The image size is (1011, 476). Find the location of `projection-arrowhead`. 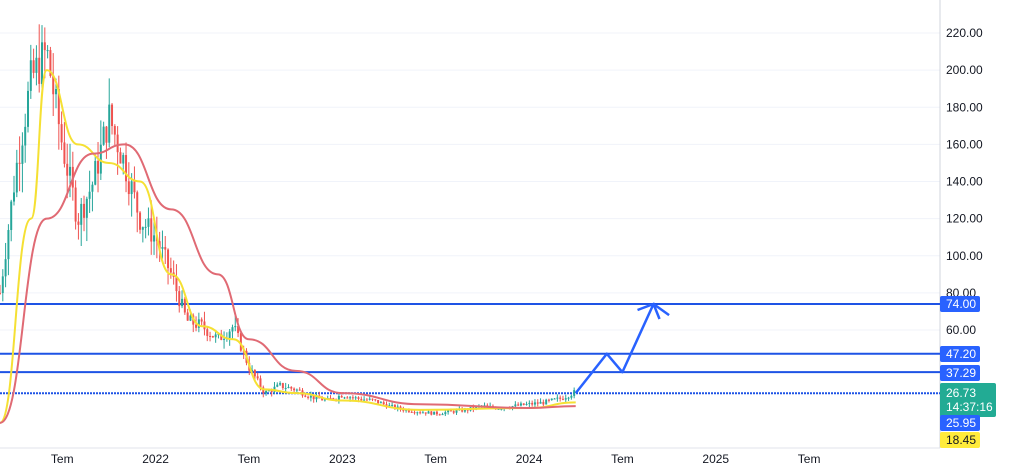

projection-arrowhead is located at coordinates (649, 311).